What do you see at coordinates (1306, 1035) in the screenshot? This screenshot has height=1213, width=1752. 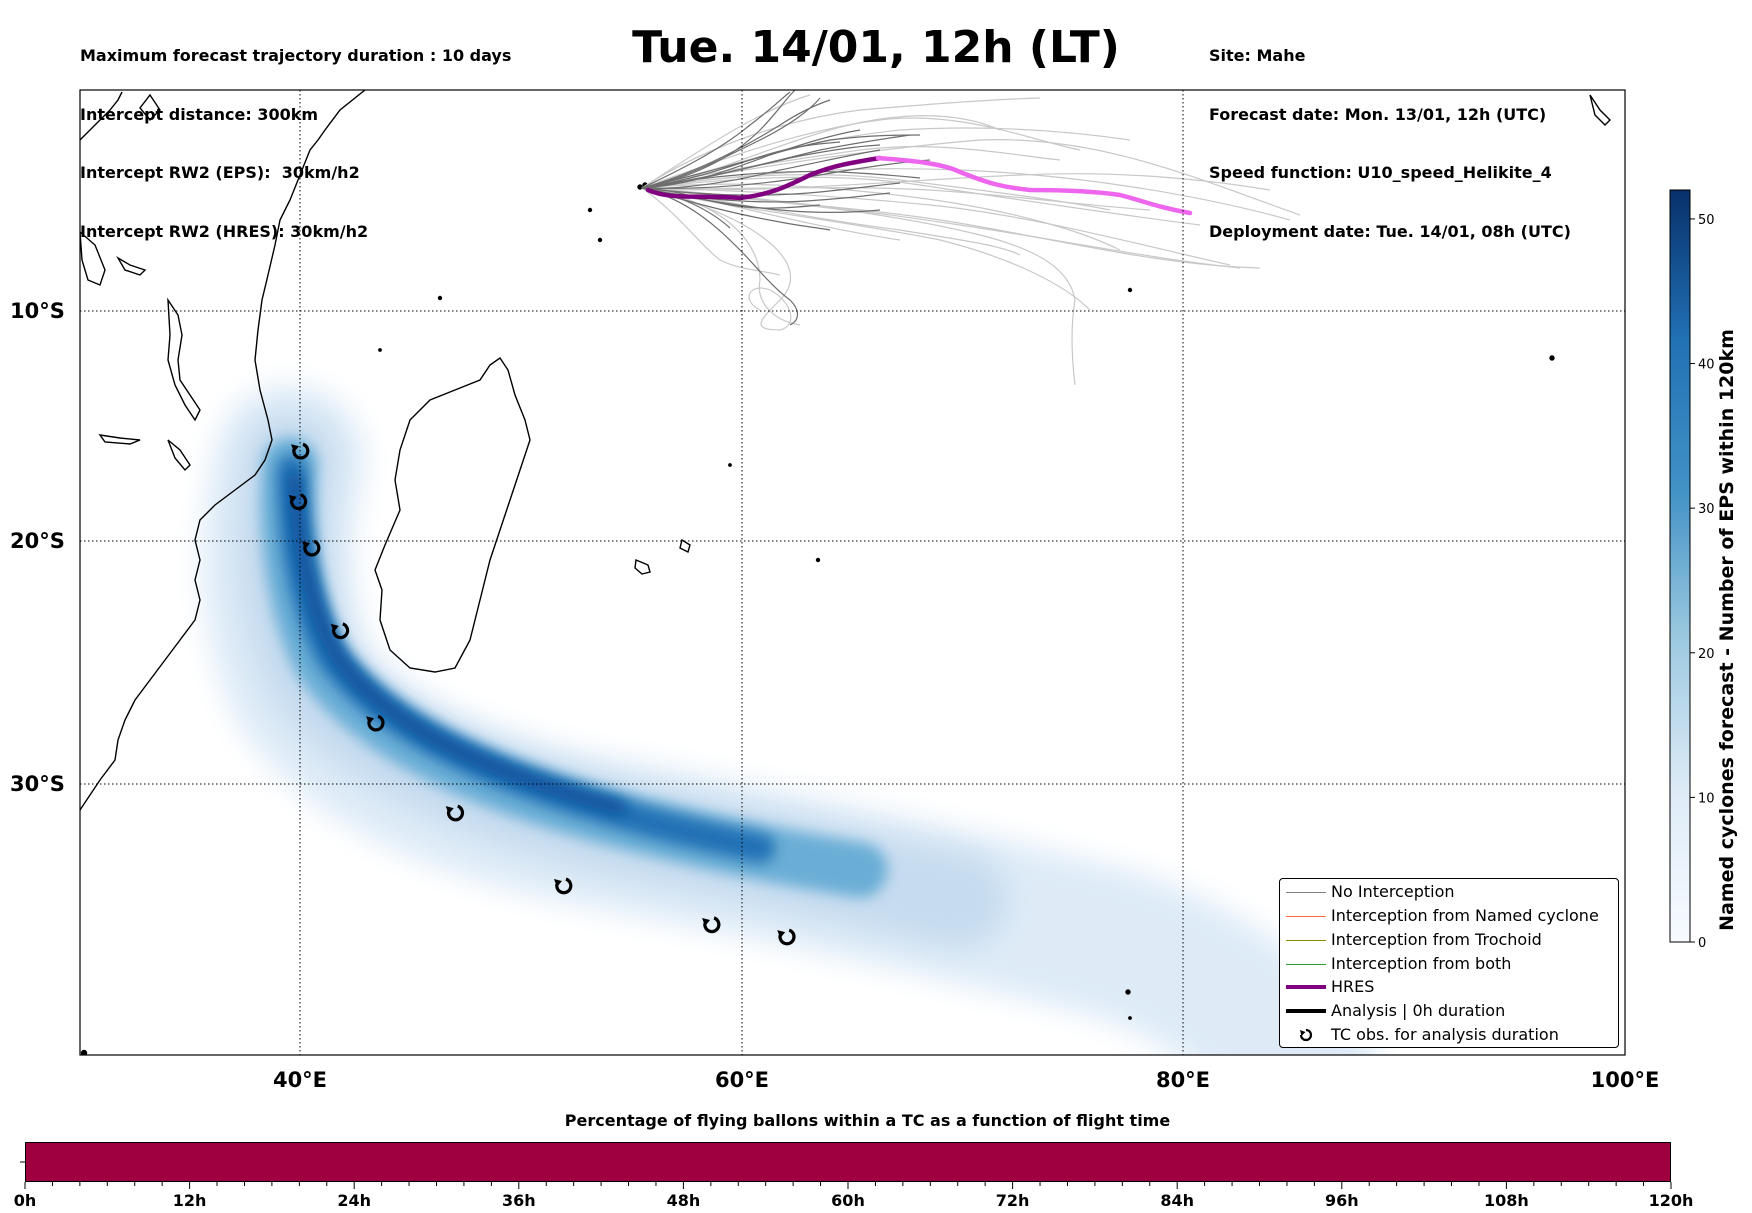 I see `cyclone-symbol-icon` at bounding box center [1306, 1035].